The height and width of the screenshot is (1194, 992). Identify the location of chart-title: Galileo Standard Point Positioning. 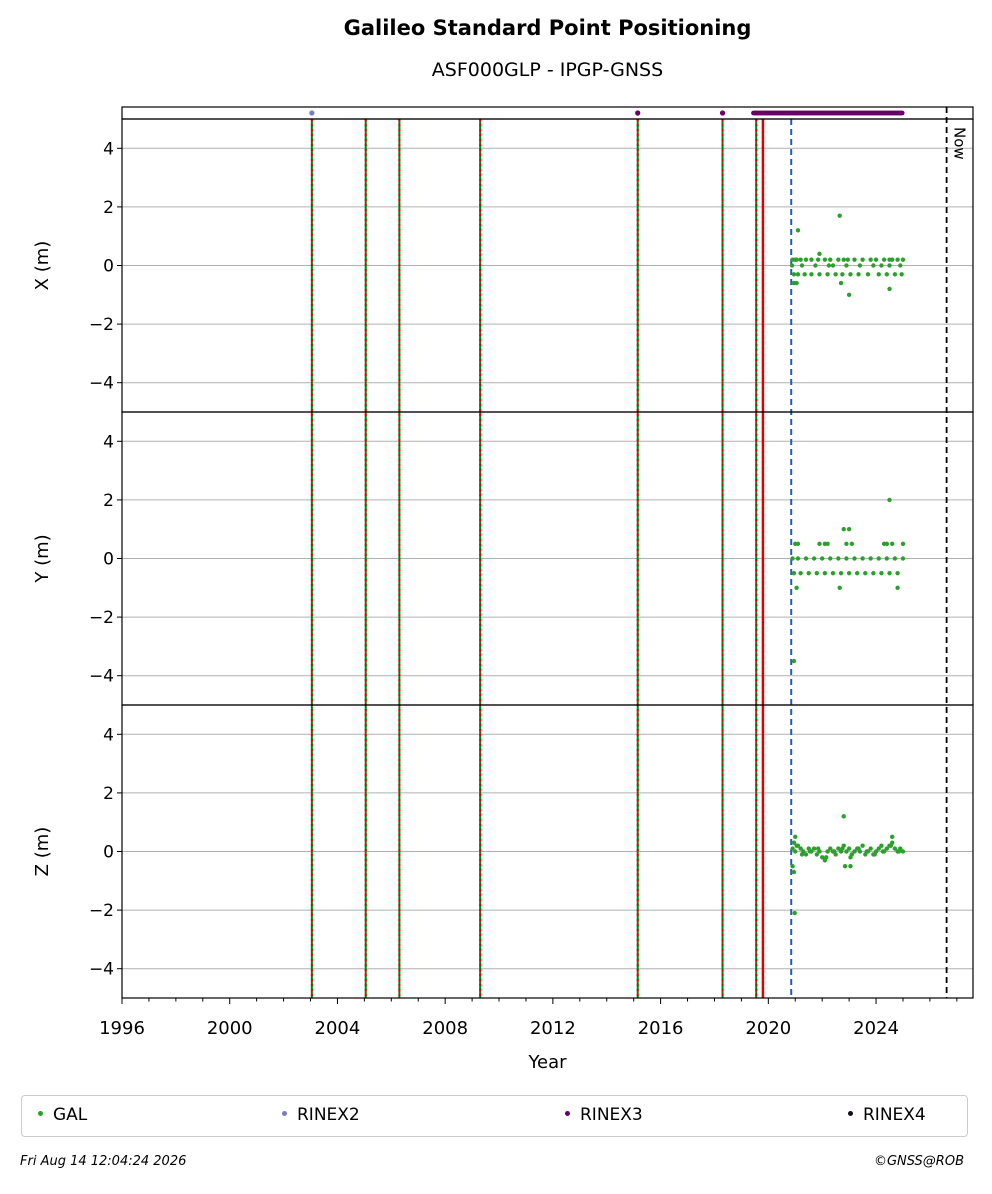
(547, 28).